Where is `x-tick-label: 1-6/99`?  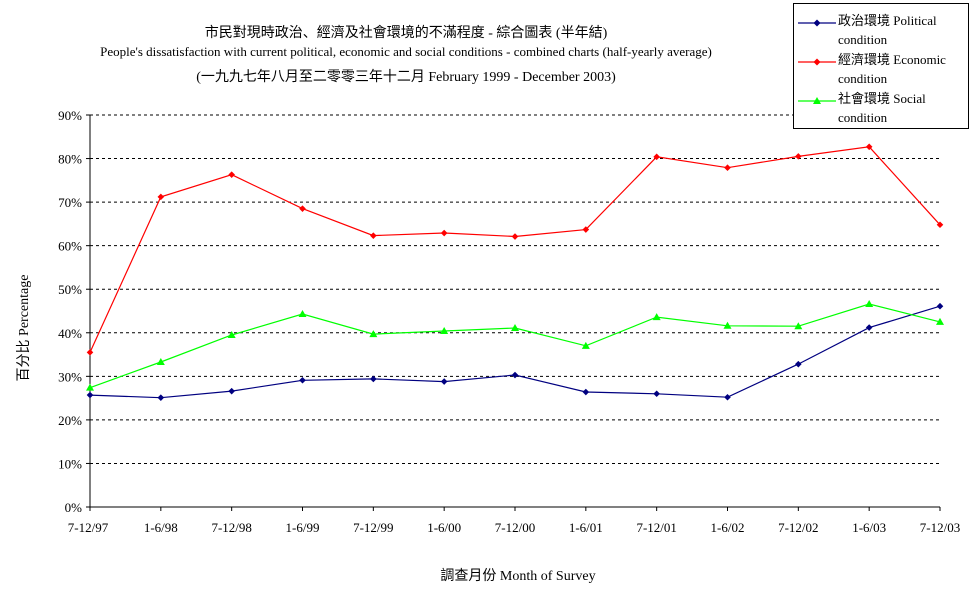 x-tick-label: 1-6/99 is located at coordinates (303, 527).